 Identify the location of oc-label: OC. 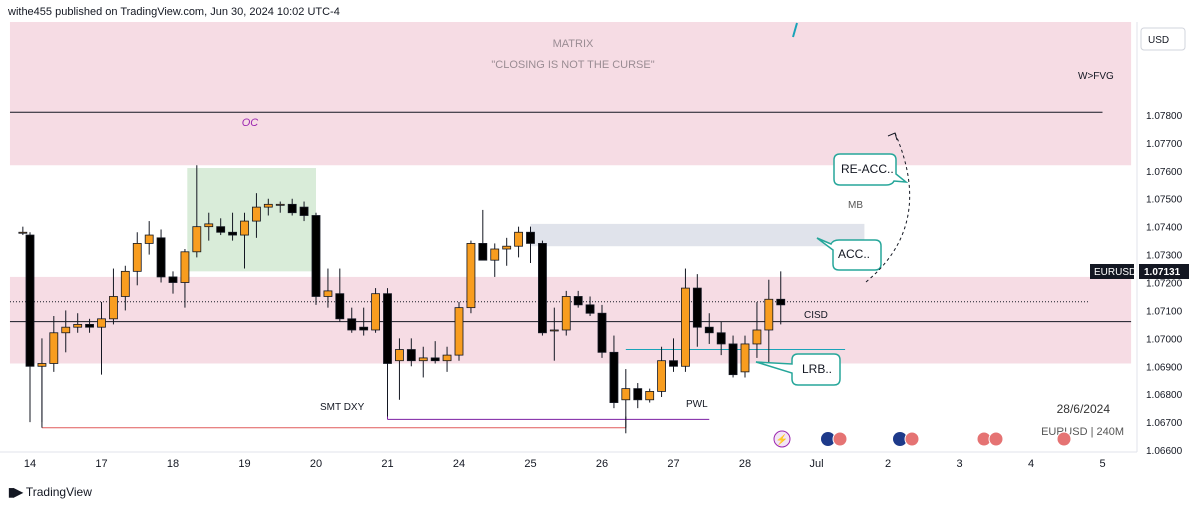
(250, 123).